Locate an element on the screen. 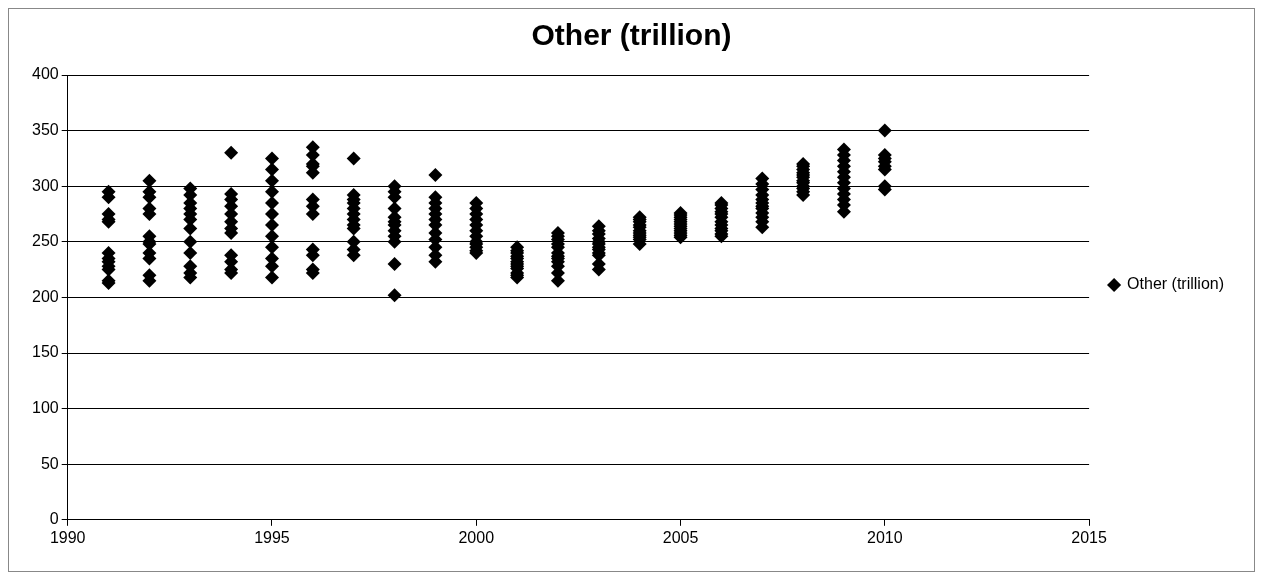 This screenshot has height=580, width=1263. x-tick-label: 2015 is located at coordinates (1089, 537).